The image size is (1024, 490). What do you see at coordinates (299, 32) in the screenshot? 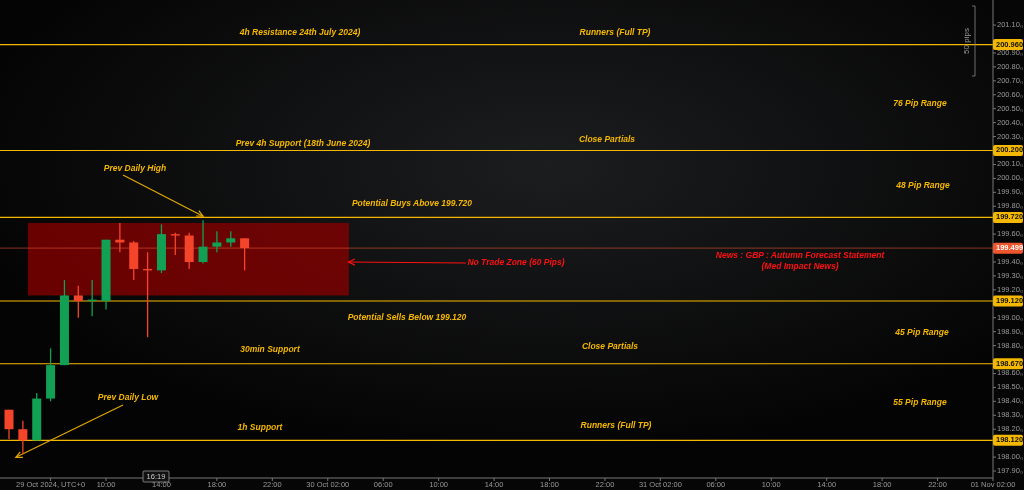
I see `annotation: 4h Resistance 24th July 2024)` at bounding box center [299, 32].